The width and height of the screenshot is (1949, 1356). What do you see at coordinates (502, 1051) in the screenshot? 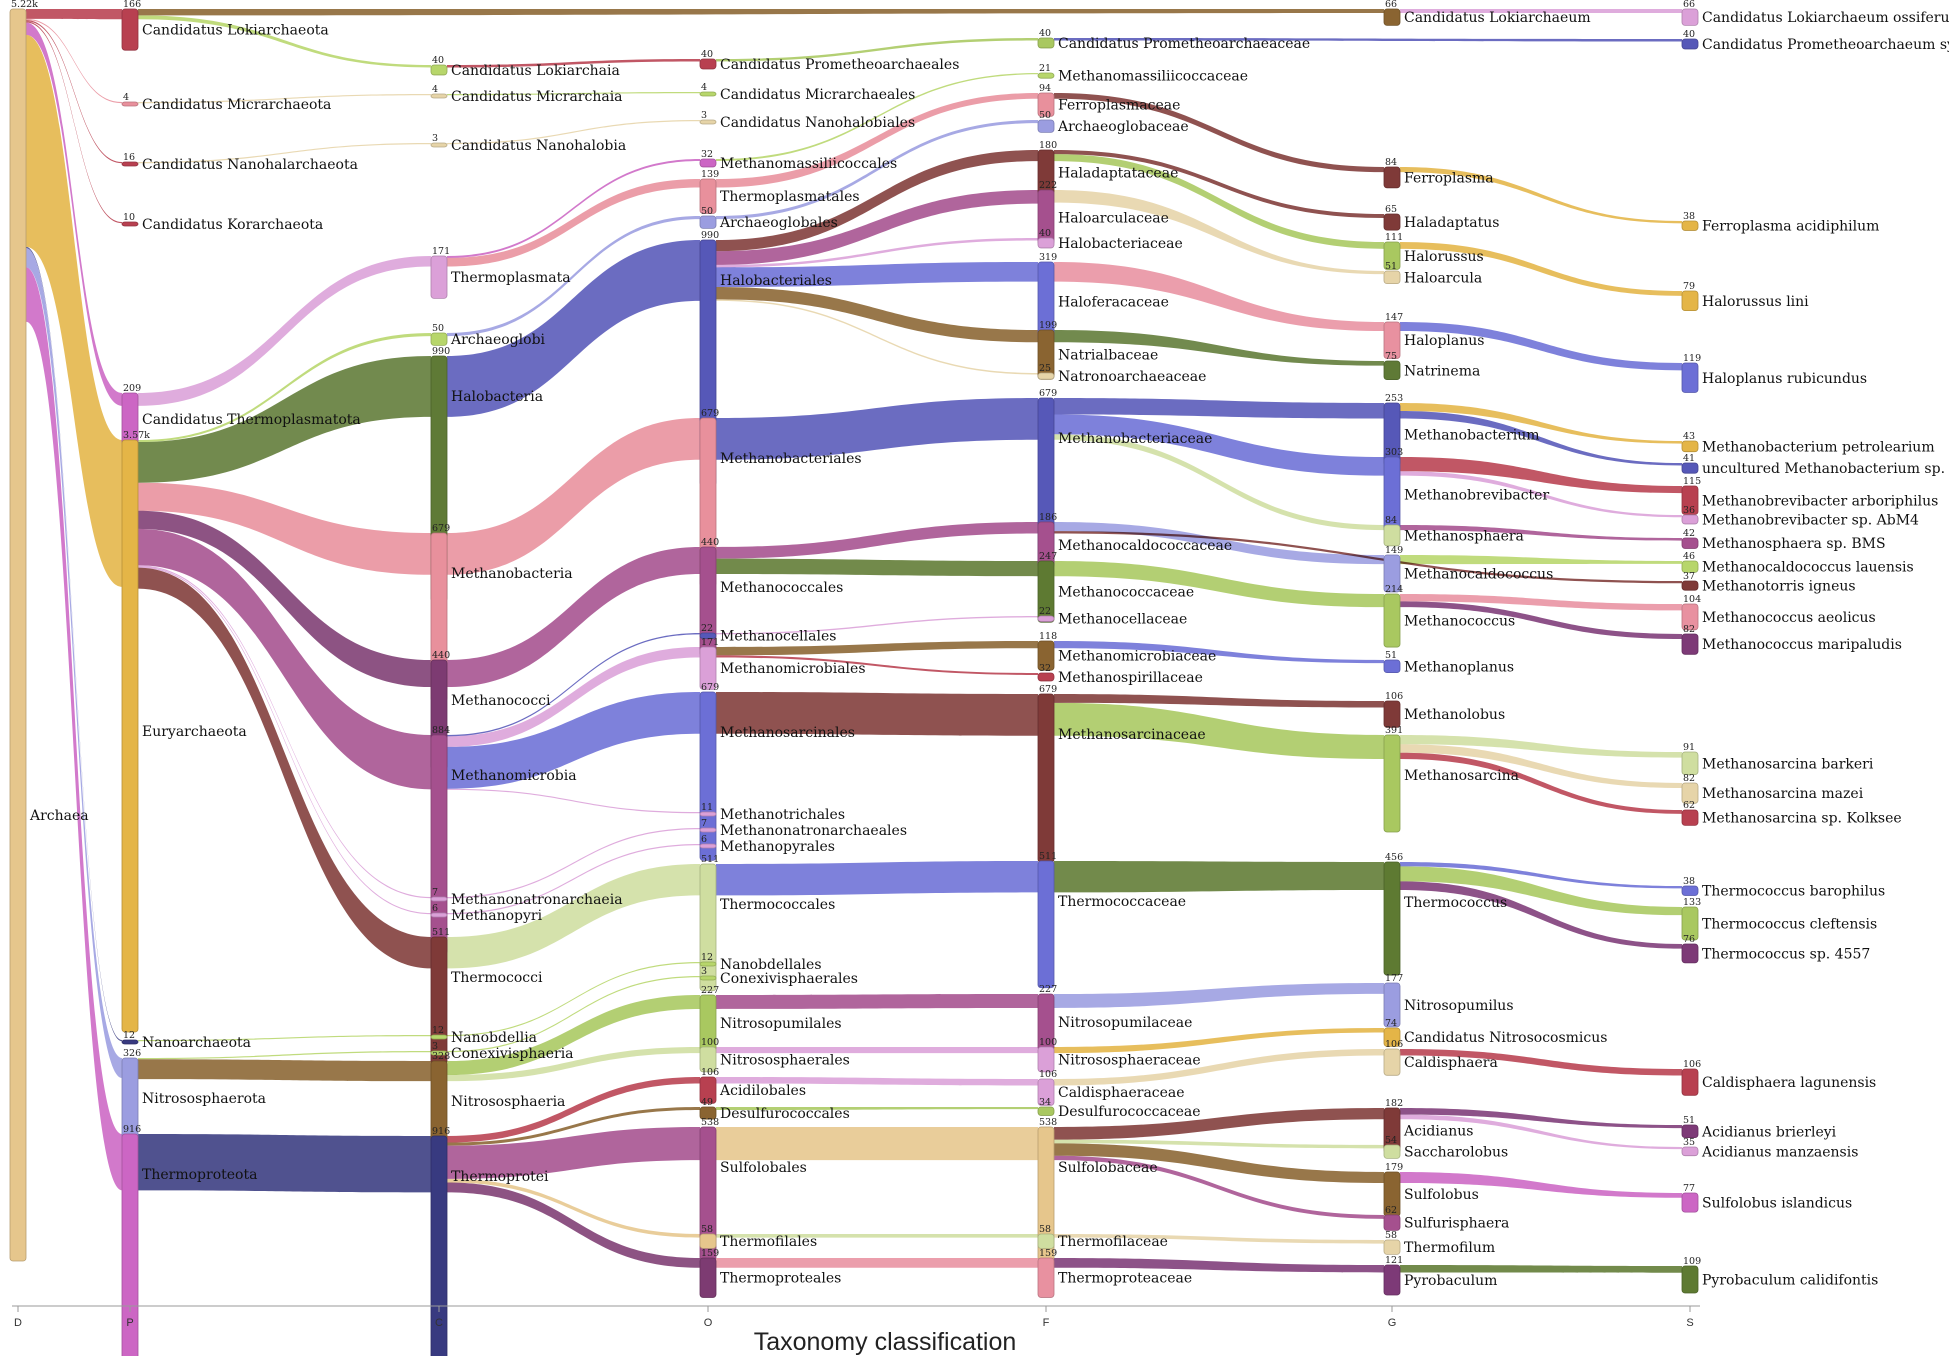
I see `node-c_conex: 3 Conexivisphaeria` at bounding box center [502, 1051].